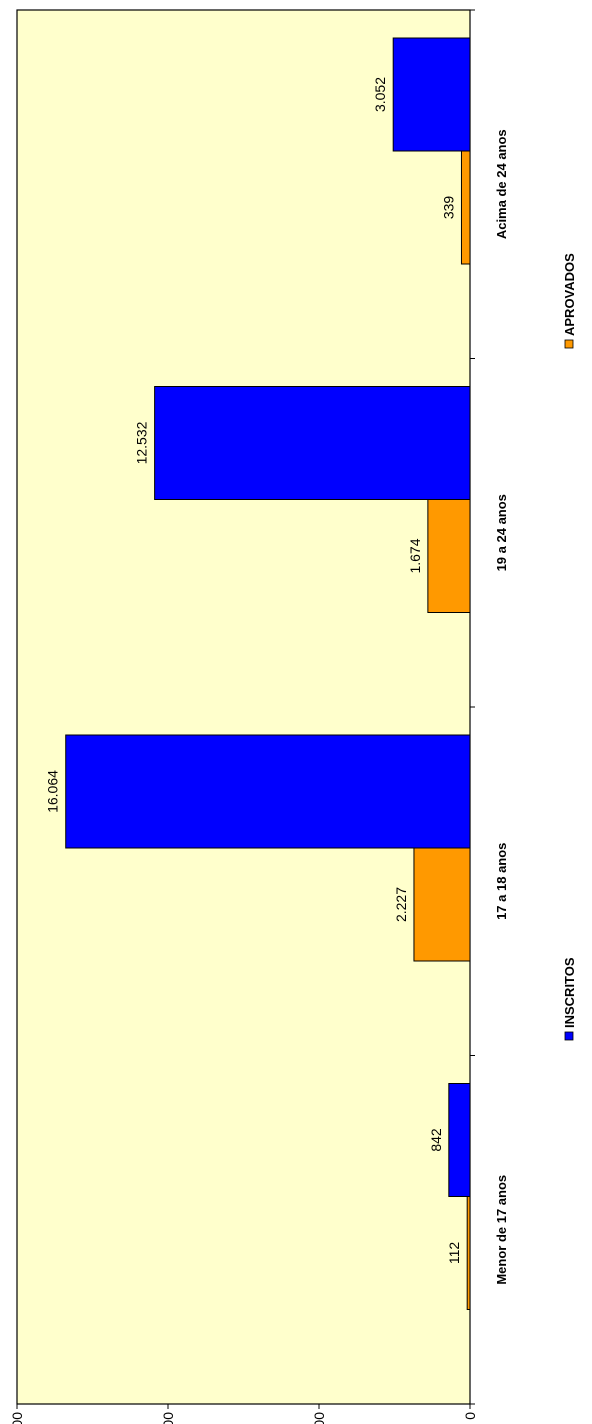 This screenshot has height=1424, width=592. I want to click on category-label: 19 a 24 anos, so click(501, 532).